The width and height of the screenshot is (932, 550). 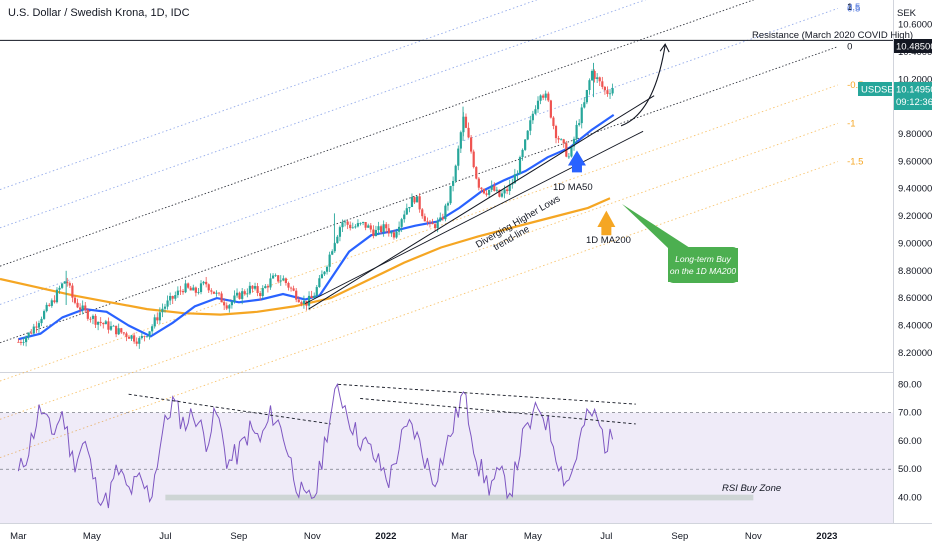 What do you see at coordinates (643, 86) in the screenshot?
I see `projection-arrow` at bounding box center [643, 86].